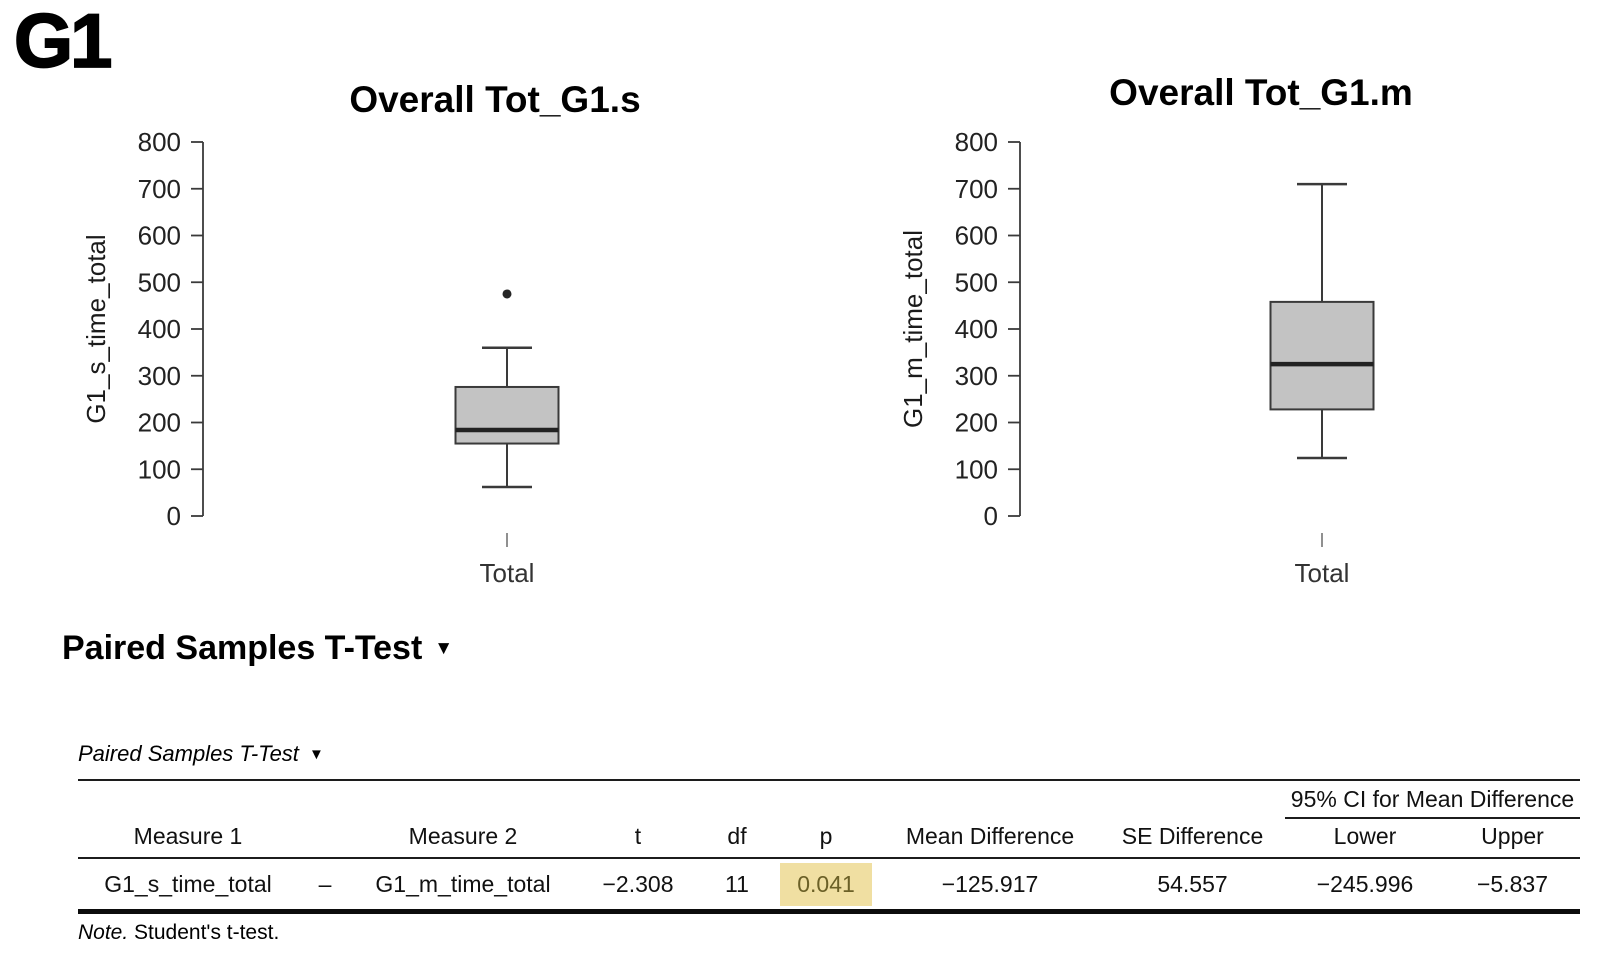  I want to click on col-header-df: df, so click(737, 836).